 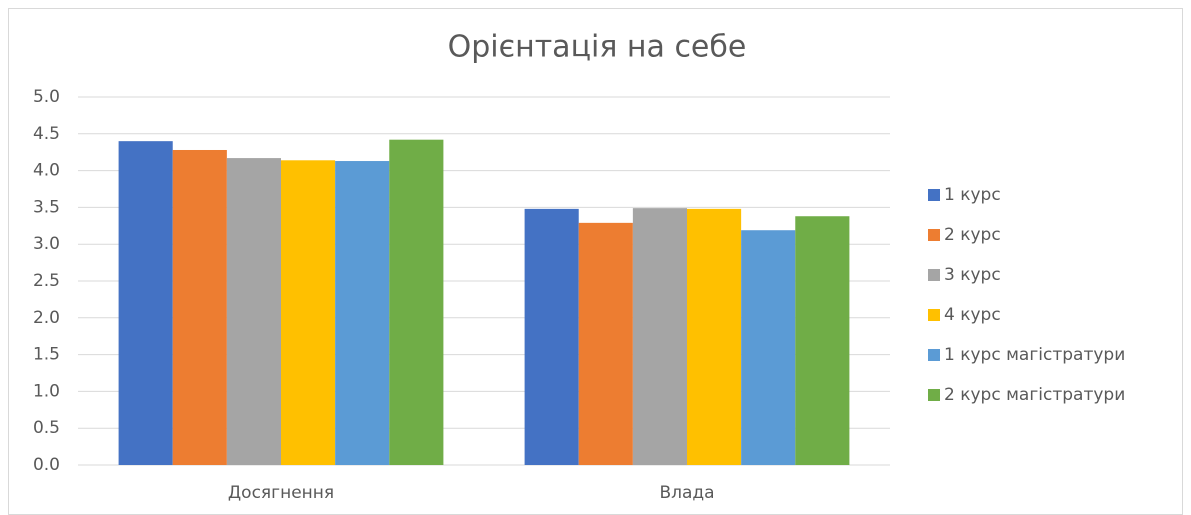 I want to click on legend-label: 2 курс, so click(x=972, y=235).